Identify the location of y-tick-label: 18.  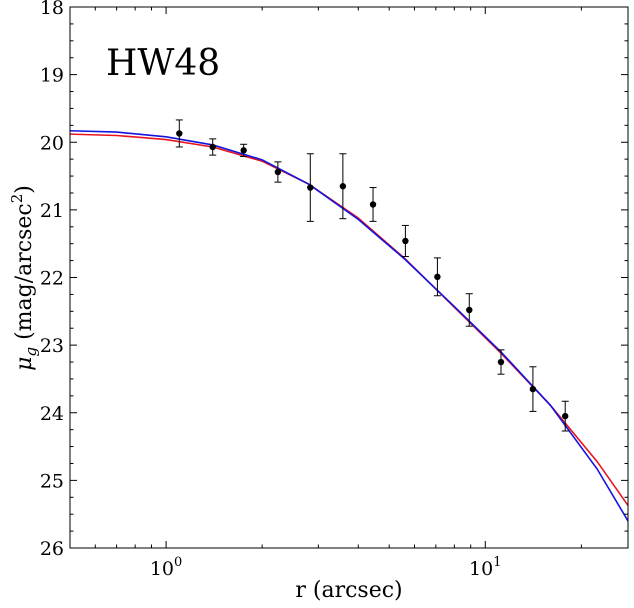
(52, 9).